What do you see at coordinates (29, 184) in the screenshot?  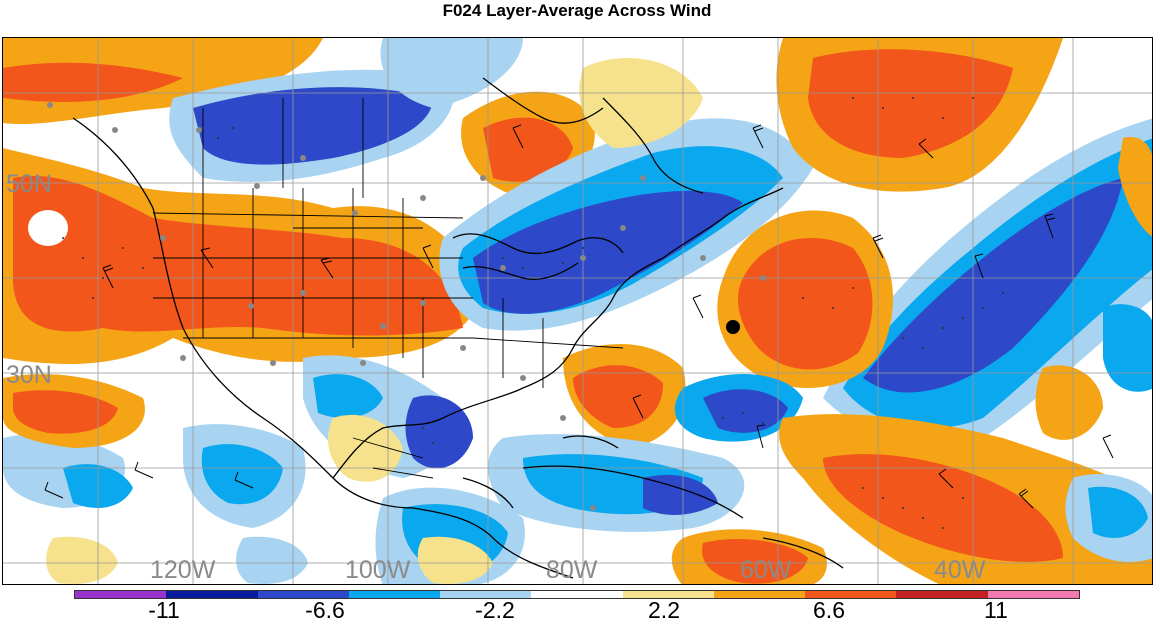 I see `lat-label-50n: 50N` at bounding box center [29, 184].